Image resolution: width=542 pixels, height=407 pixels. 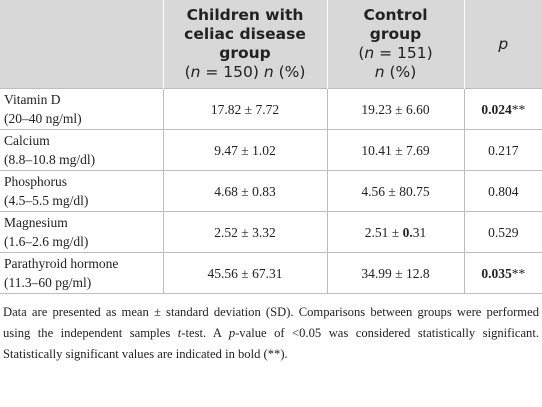 I want to click on table-cell: 10.41 ± 7.69, so click(x=395, y=150).